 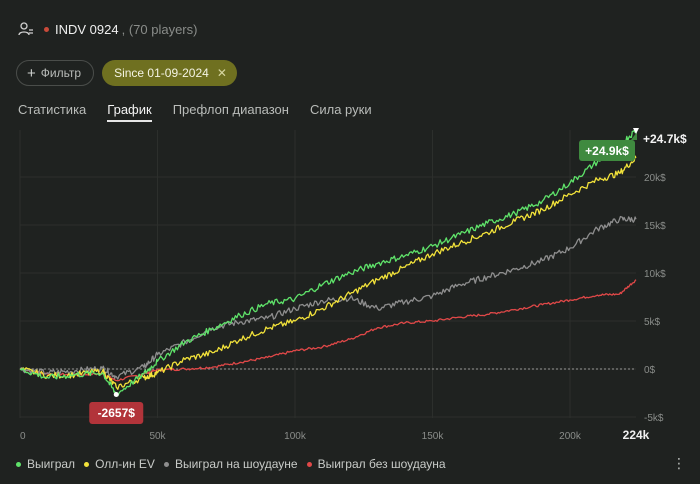 I want to click on min-label: -2657$, so click(x=117, y=413).